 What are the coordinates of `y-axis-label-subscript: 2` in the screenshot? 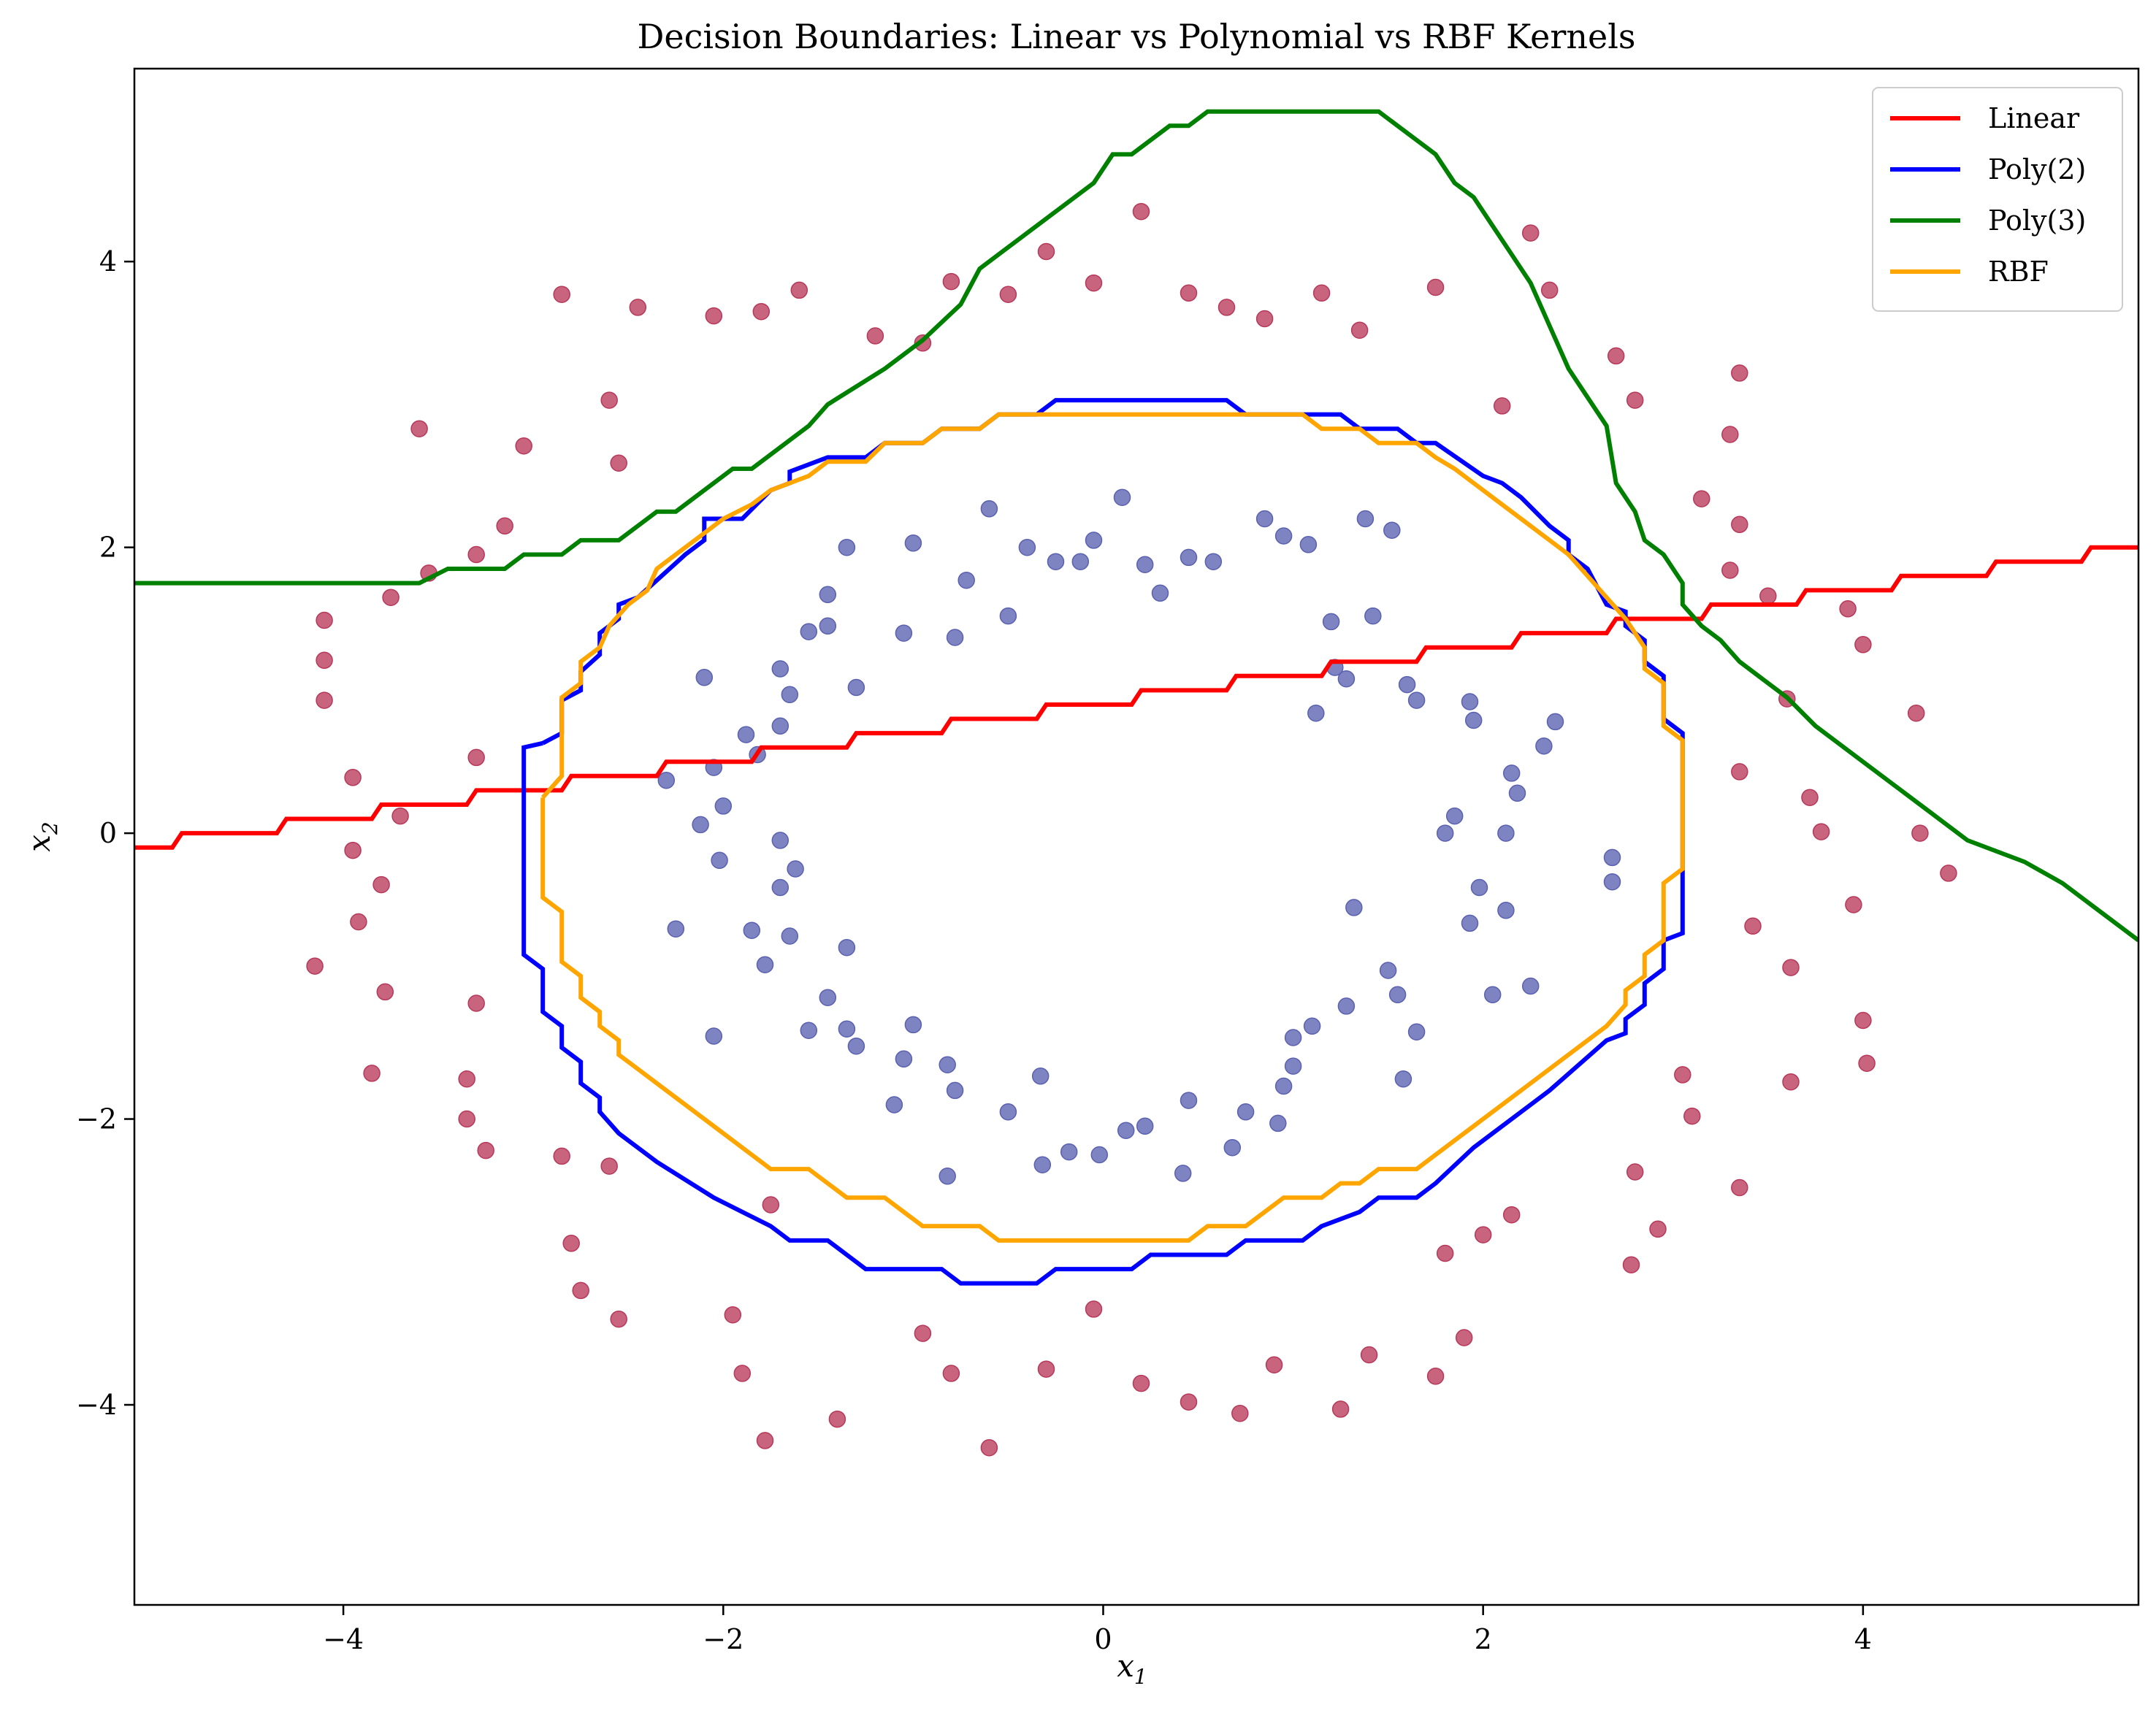 It's located at (50, 828).